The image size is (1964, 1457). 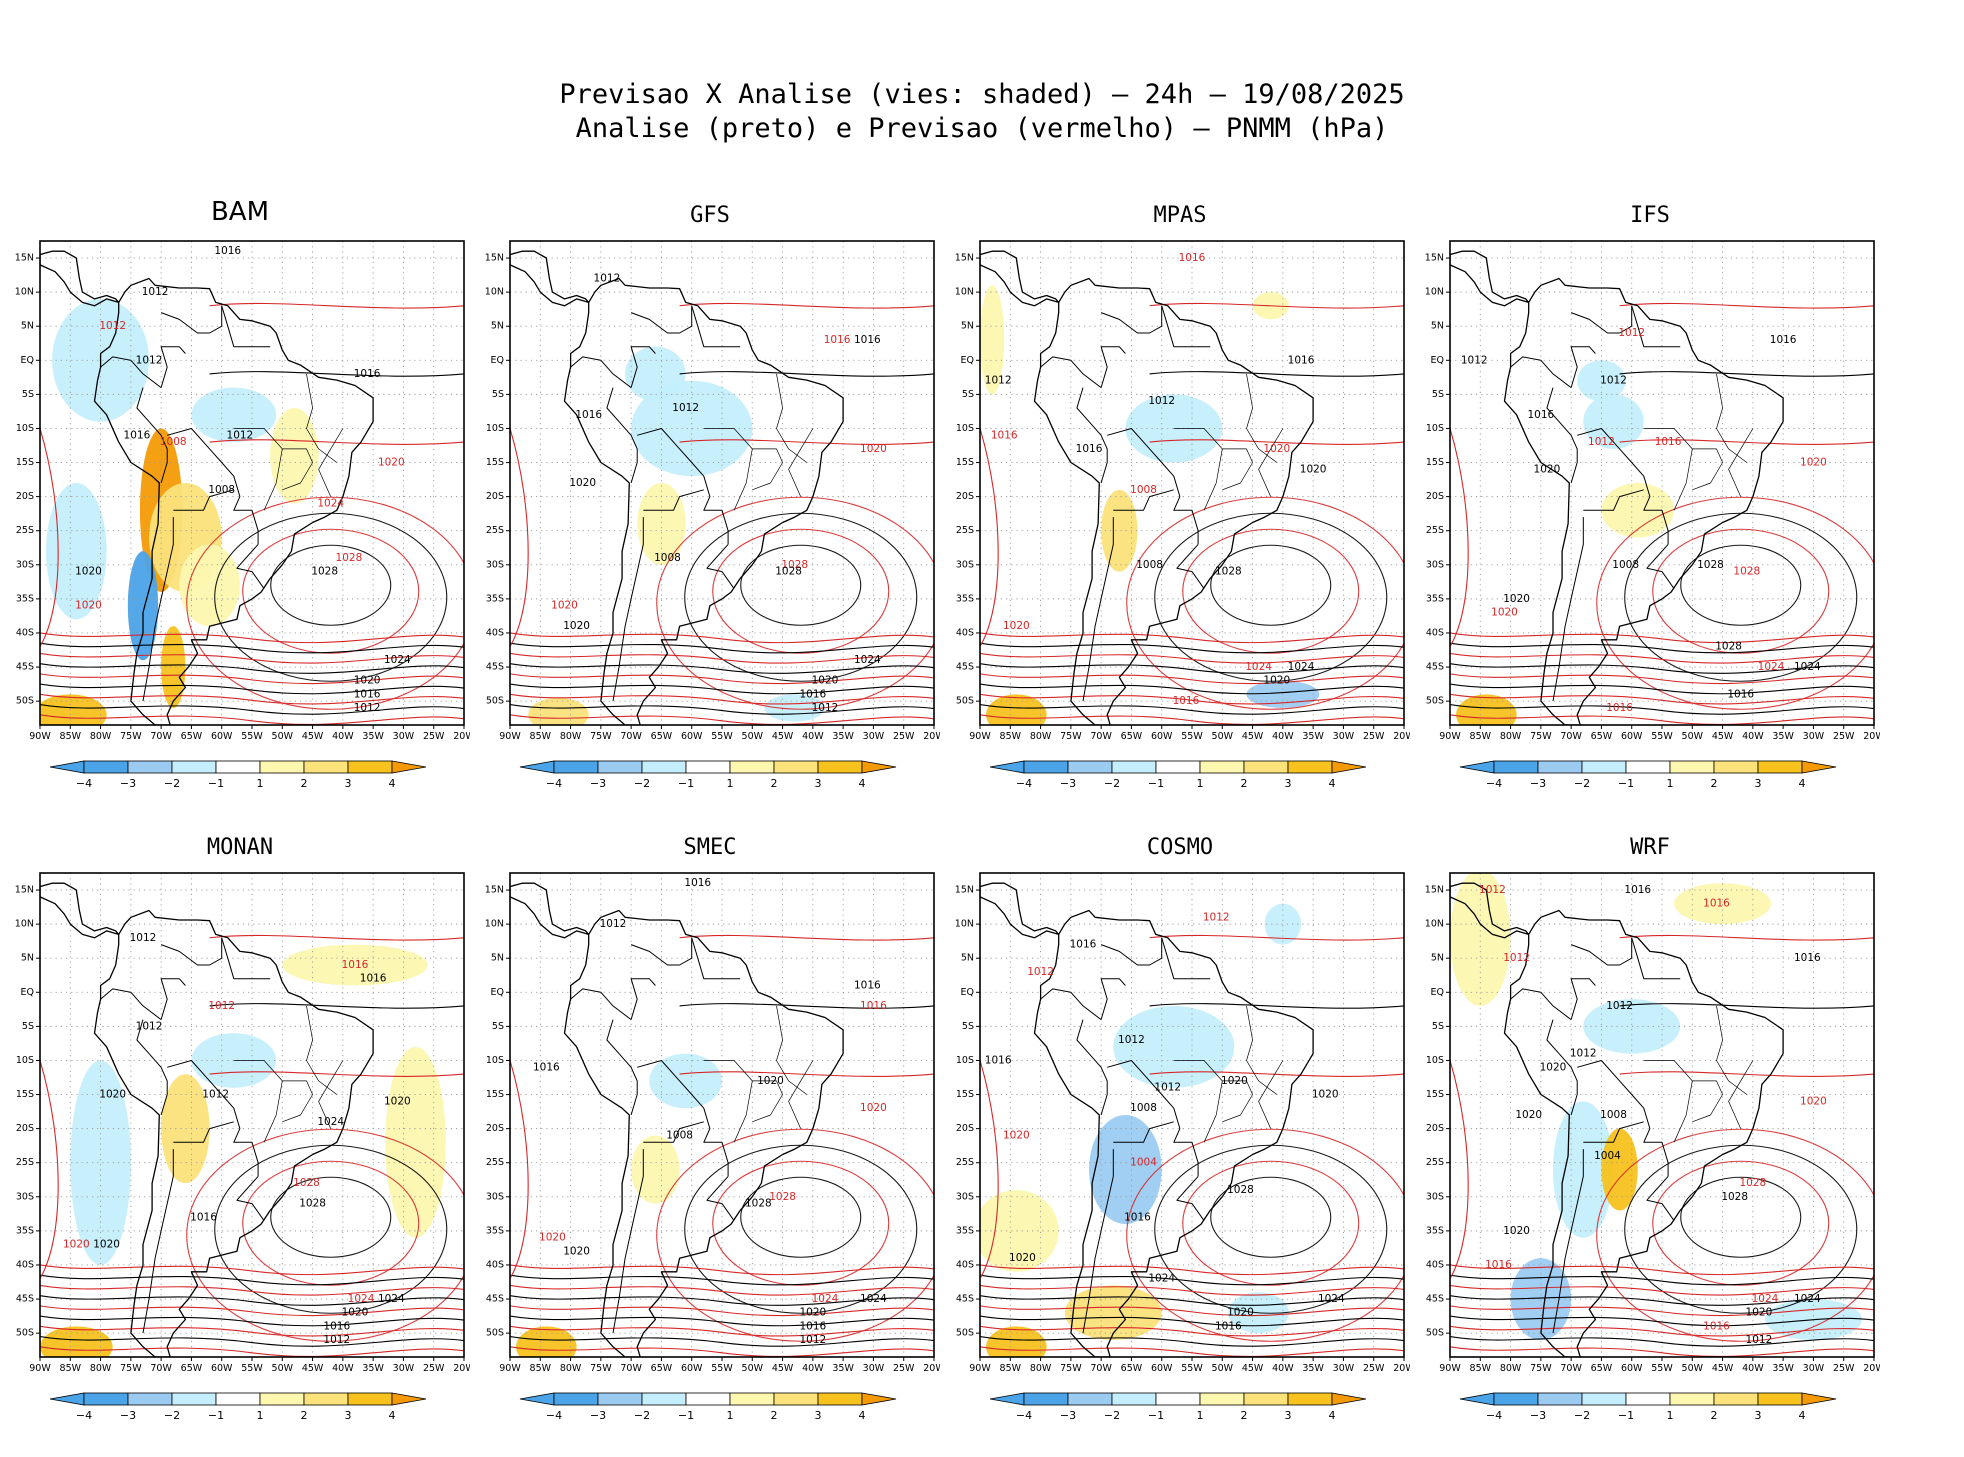 I want to click on colorbar-label: 2, so click(x=304, y=783).